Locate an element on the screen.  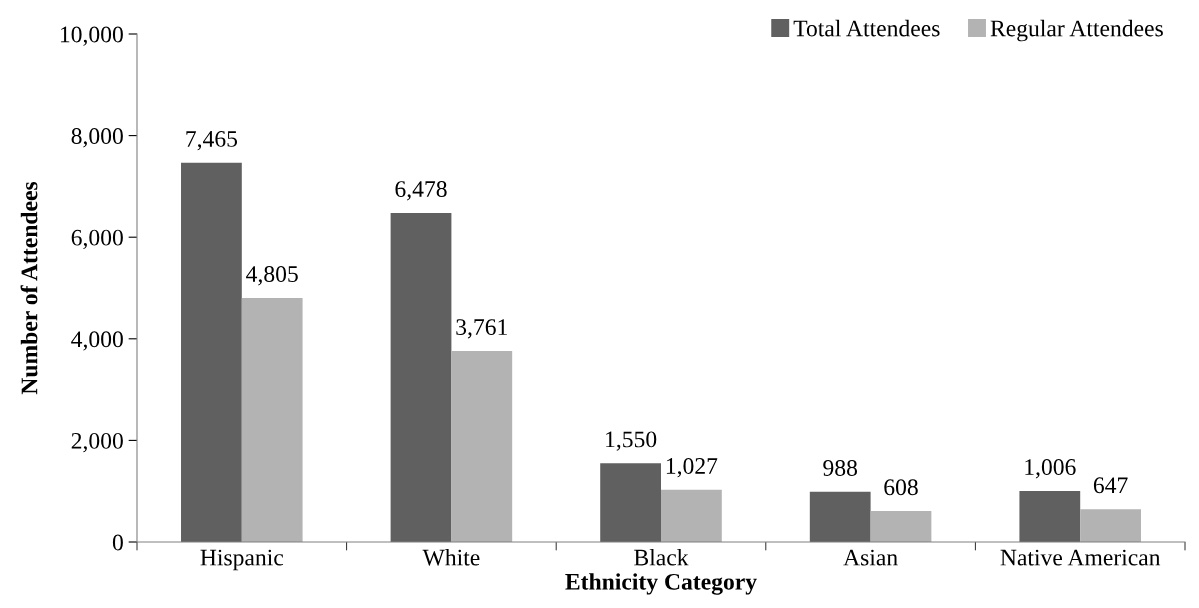
data-label: 3,761 is located at coordinates (481, 329).